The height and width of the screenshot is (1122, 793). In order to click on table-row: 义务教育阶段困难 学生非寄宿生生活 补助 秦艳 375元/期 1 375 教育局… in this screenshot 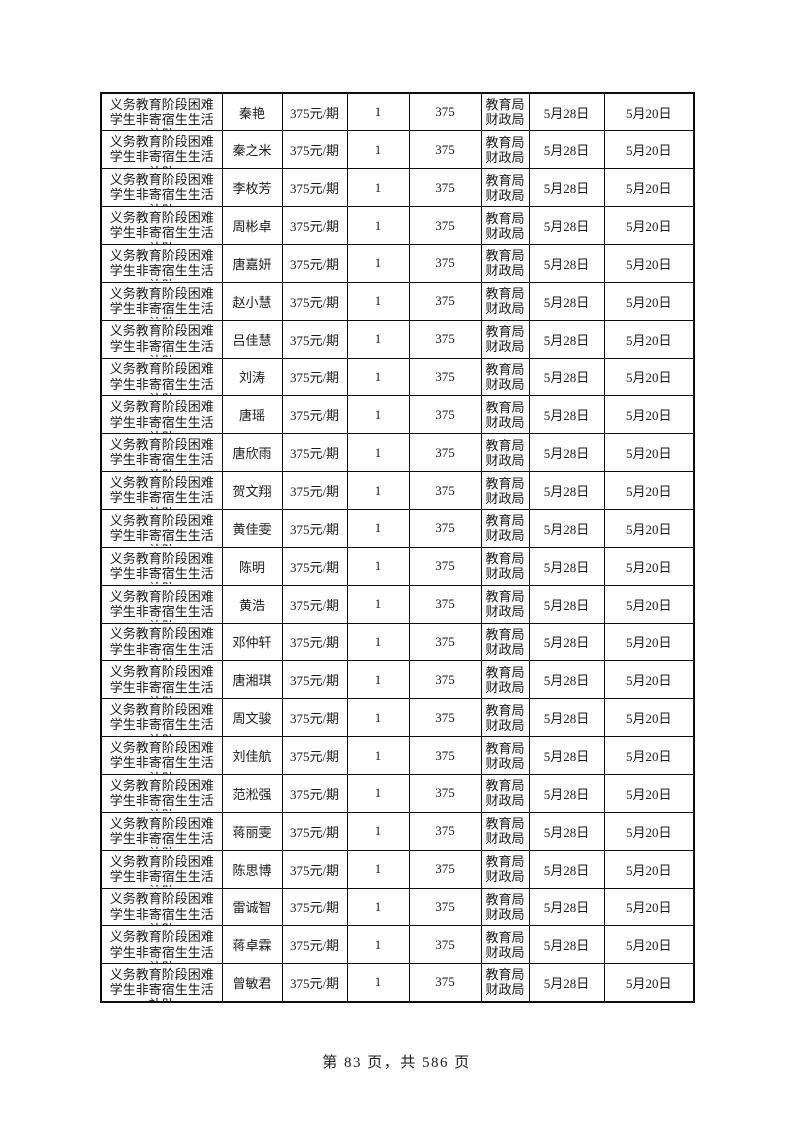, I will do `click(397, 112)`.